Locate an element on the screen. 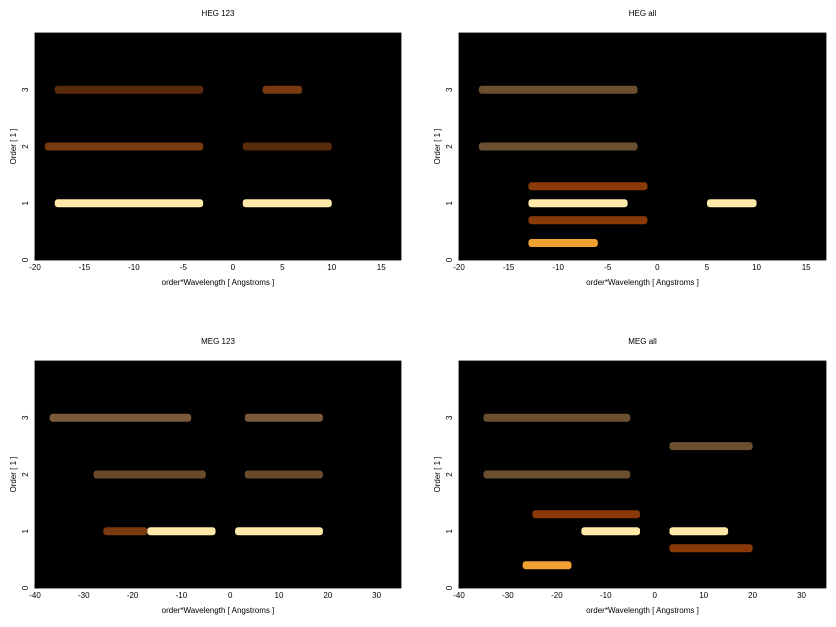 This screenshot has width=836, height=627. panel-title: MEG 123 is located at coordinates (218, 341).